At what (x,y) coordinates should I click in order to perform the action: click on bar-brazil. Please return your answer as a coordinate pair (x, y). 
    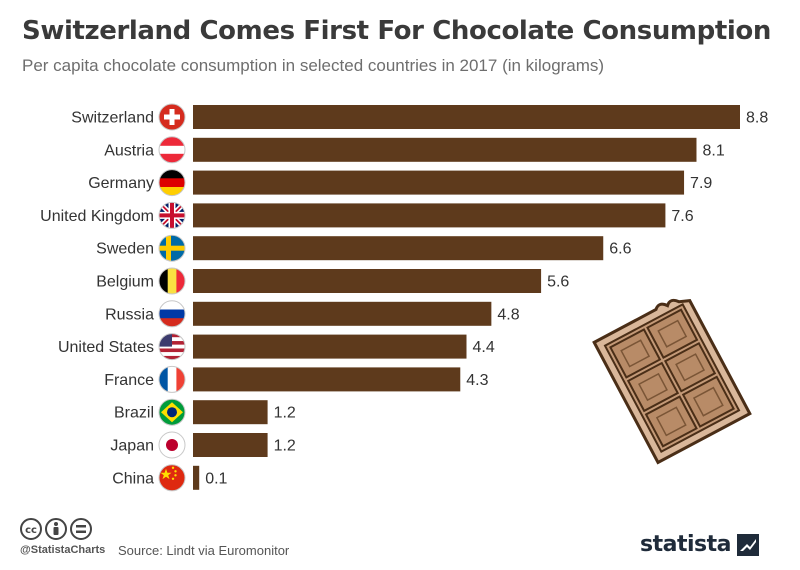
    Looking at the image, I should click on (230, 412).